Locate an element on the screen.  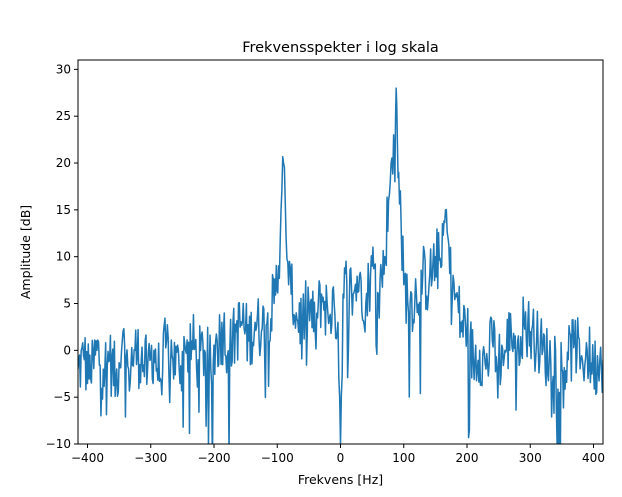
y-tick-label: −10 is located at coordinates (58, 444).